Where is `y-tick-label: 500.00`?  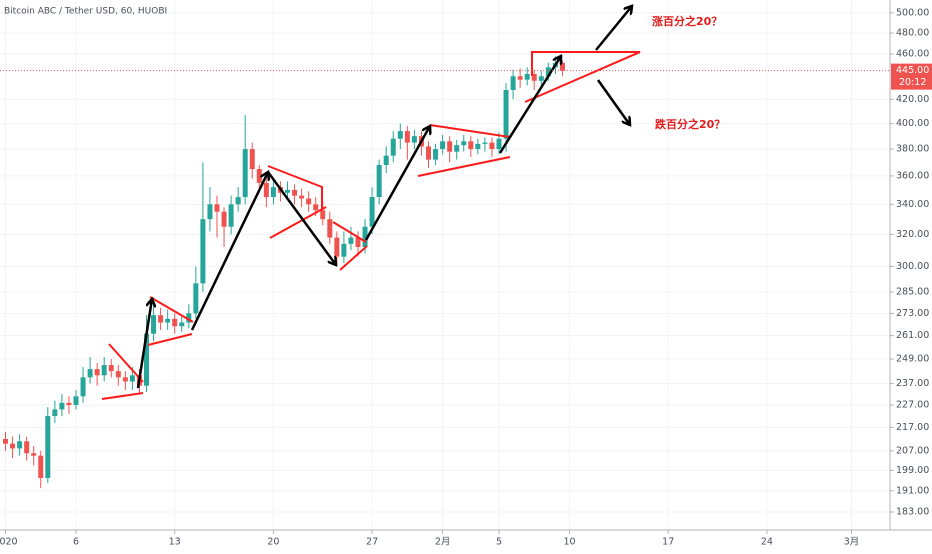 y-tick-label: 500.00 is located at coordinates (912, 12).